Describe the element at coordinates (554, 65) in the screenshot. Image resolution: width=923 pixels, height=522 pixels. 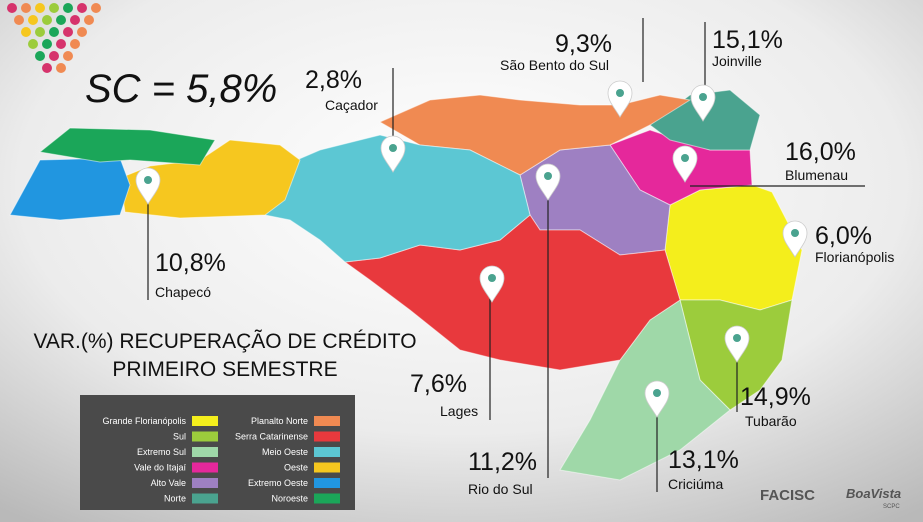
I see `callout-city: São Bento do Sul` at that location.